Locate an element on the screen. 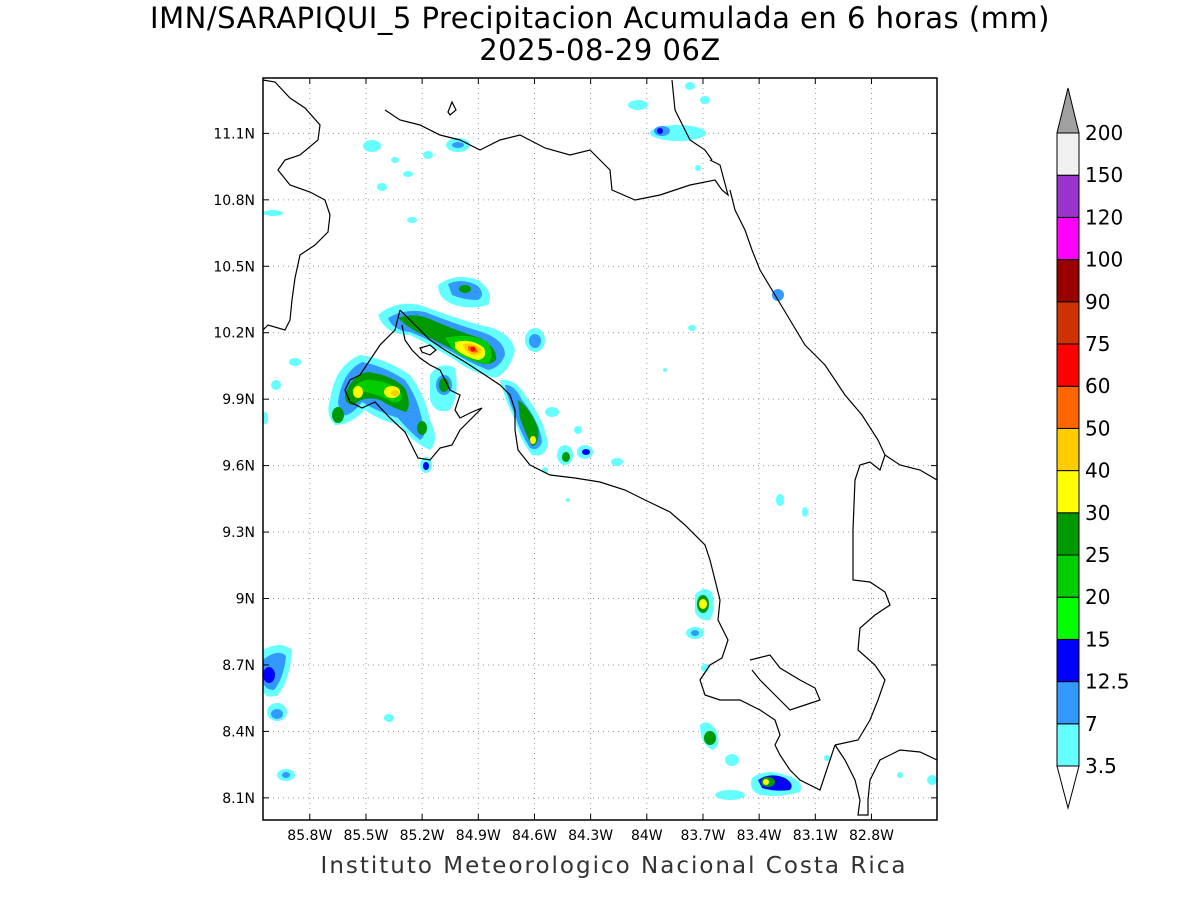 The width and height of the screenshot is (1200, 900). nicaragua-east-coast is located at coordinates (692, 120).